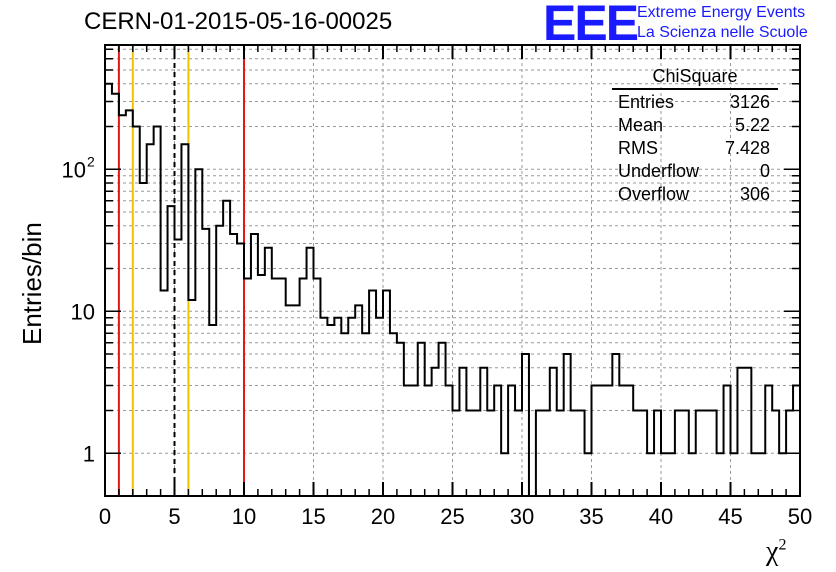 The image size is (836, 572). Describe the element at coordinates (313, 516) in the screenshot. I see `x-tick-label: 15` at that location.